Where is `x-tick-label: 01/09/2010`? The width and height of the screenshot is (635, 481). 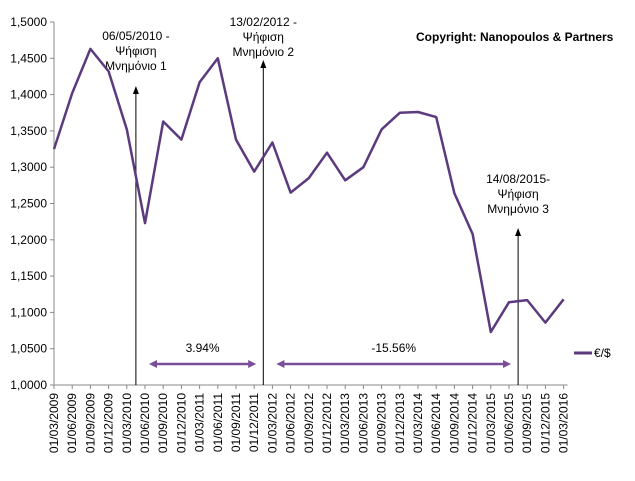 x-tick-label: 01/09/2010 is located at coordinates (163, 423).